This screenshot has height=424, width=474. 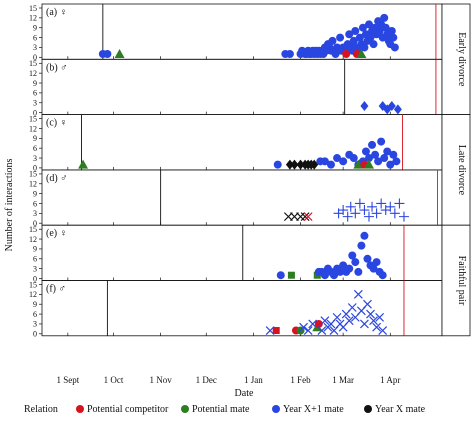 What do you see at coordinates (461, 170) in the screenshot?
I see `group-strip-label: Late divorce` at bounding box center [461, 170].